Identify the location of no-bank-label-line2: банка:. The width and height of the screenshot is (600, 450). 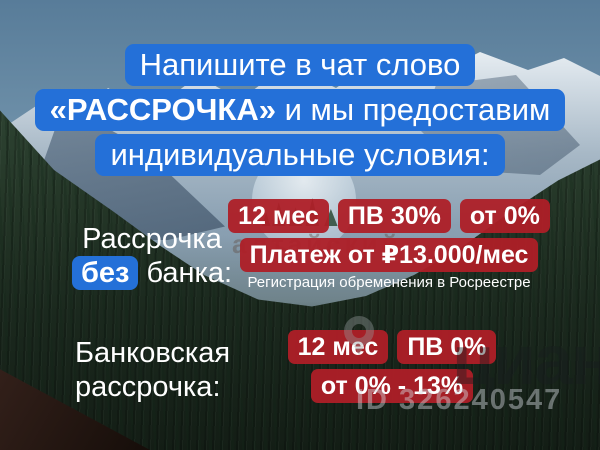
(185, 273).